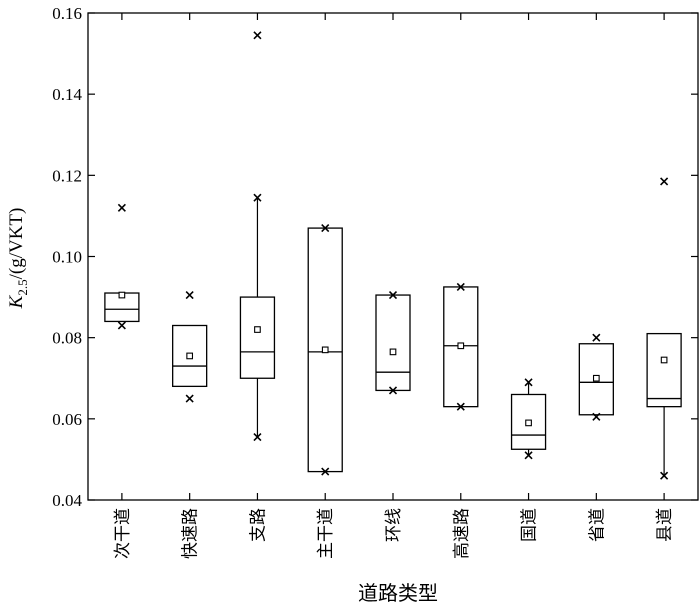  Describe the element at coordinates (67, 419) in the screenshot. I see `y-tick-label: 0.06` at that location.